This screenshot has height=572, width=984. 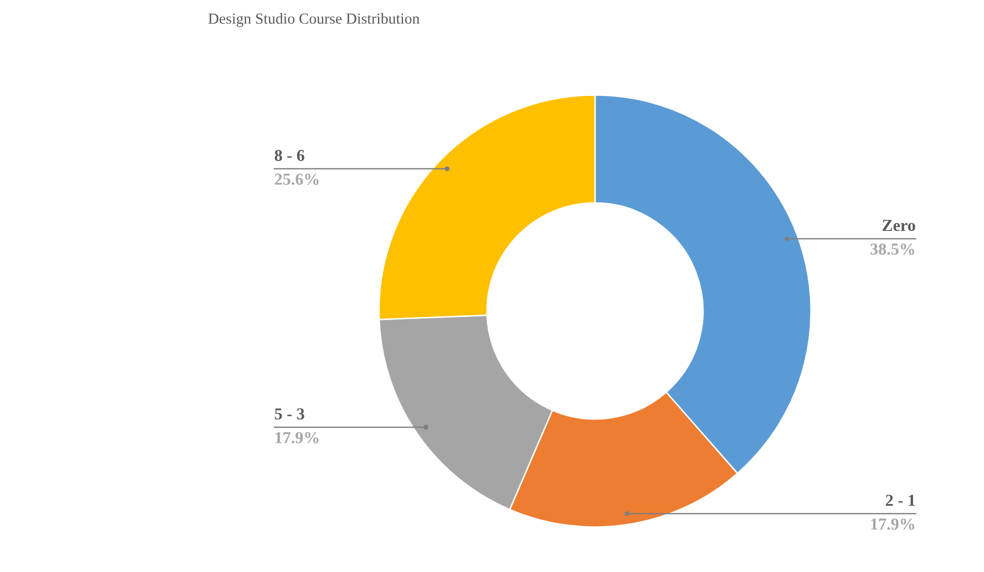 I want to click on data-label: 25.6%, so click(x=296, y=179).